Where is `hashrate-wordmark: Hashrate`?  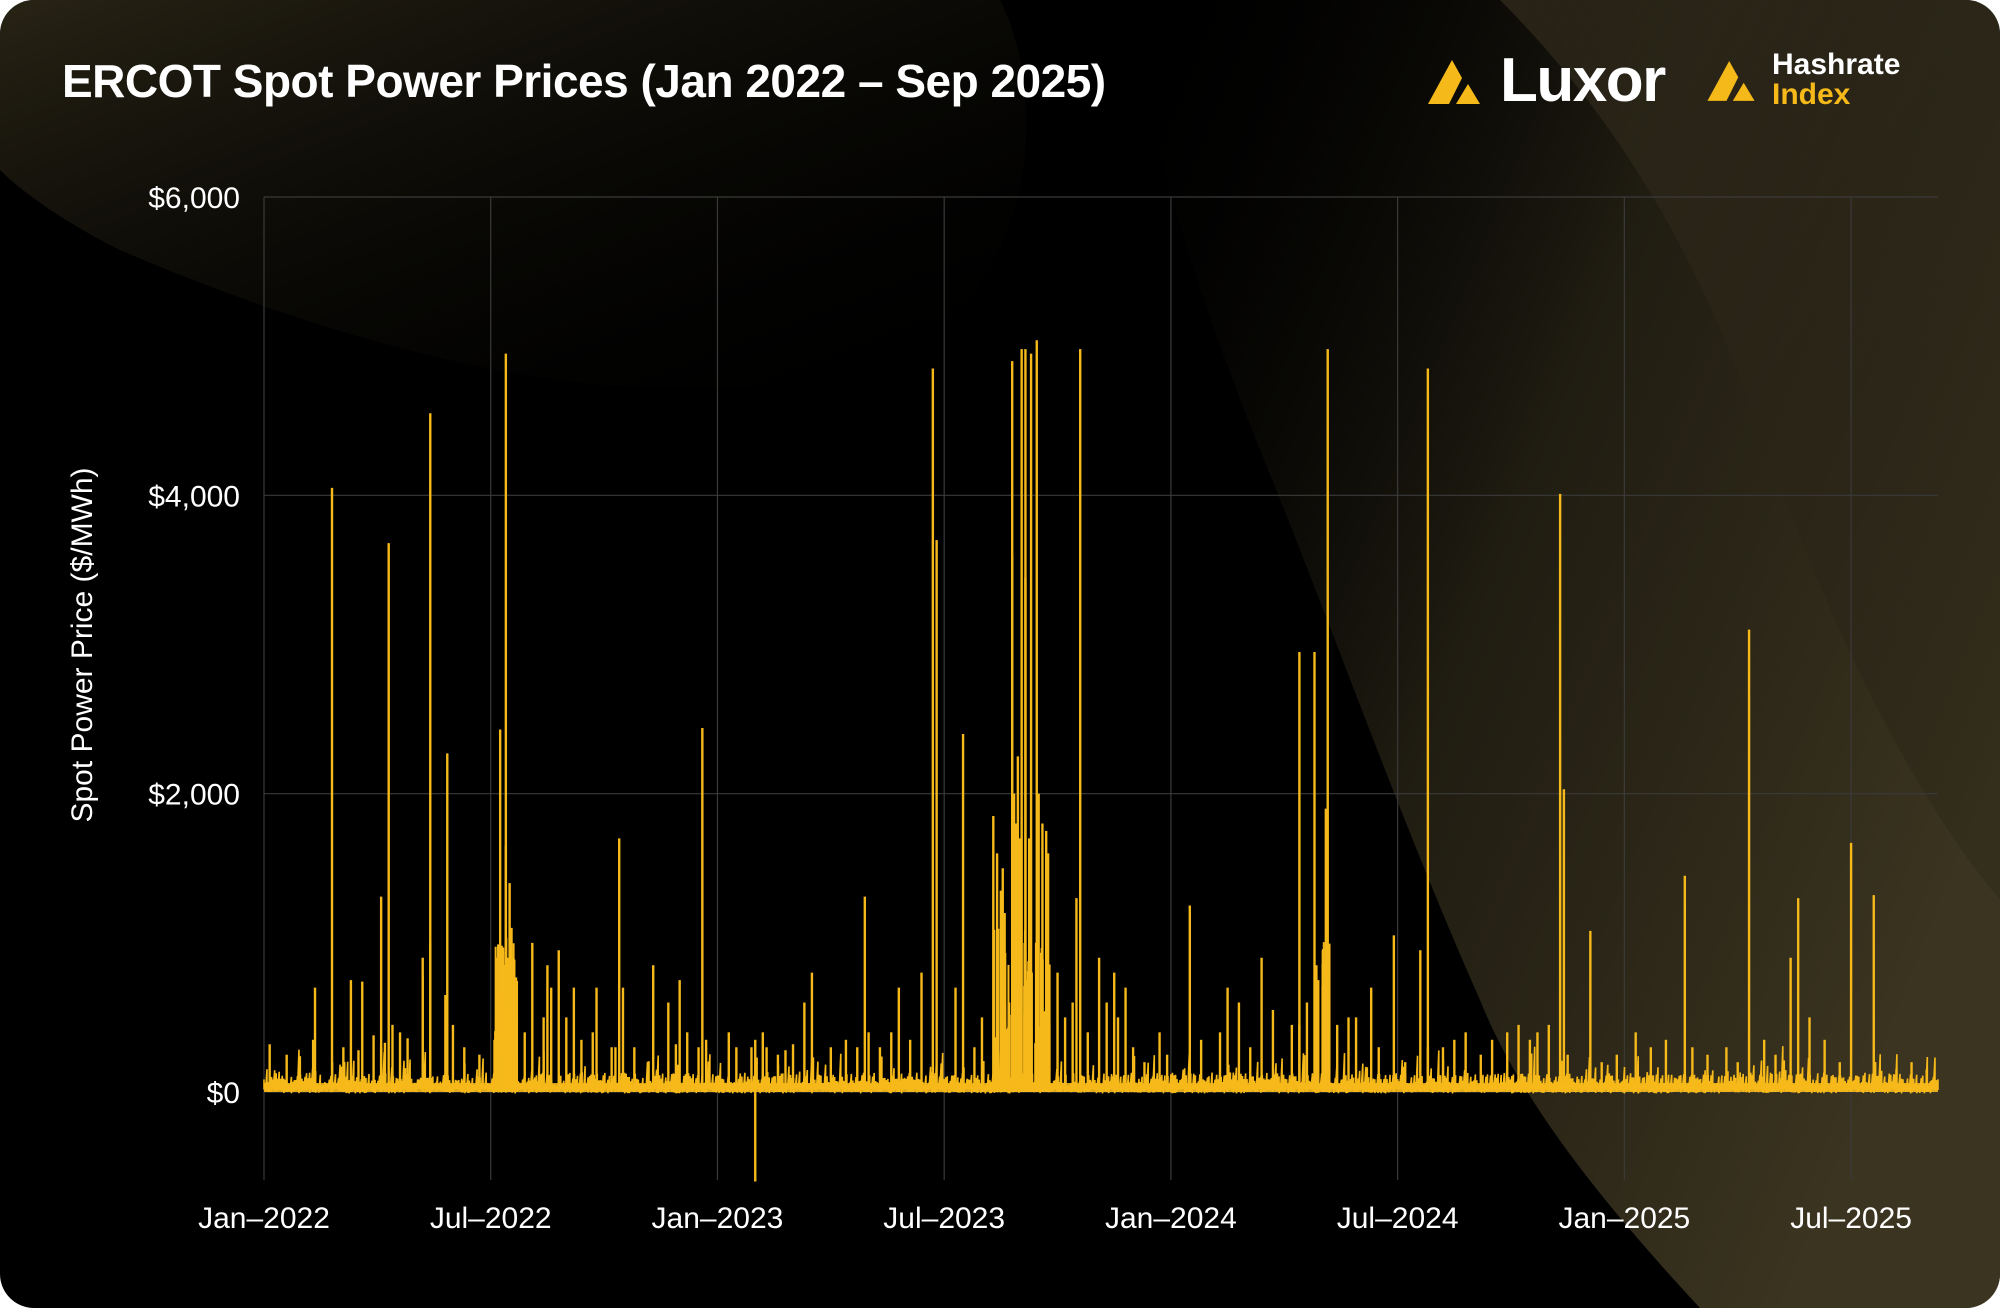
hashrate-wordmark: Hashrate is located at coordinates (1836, 64).